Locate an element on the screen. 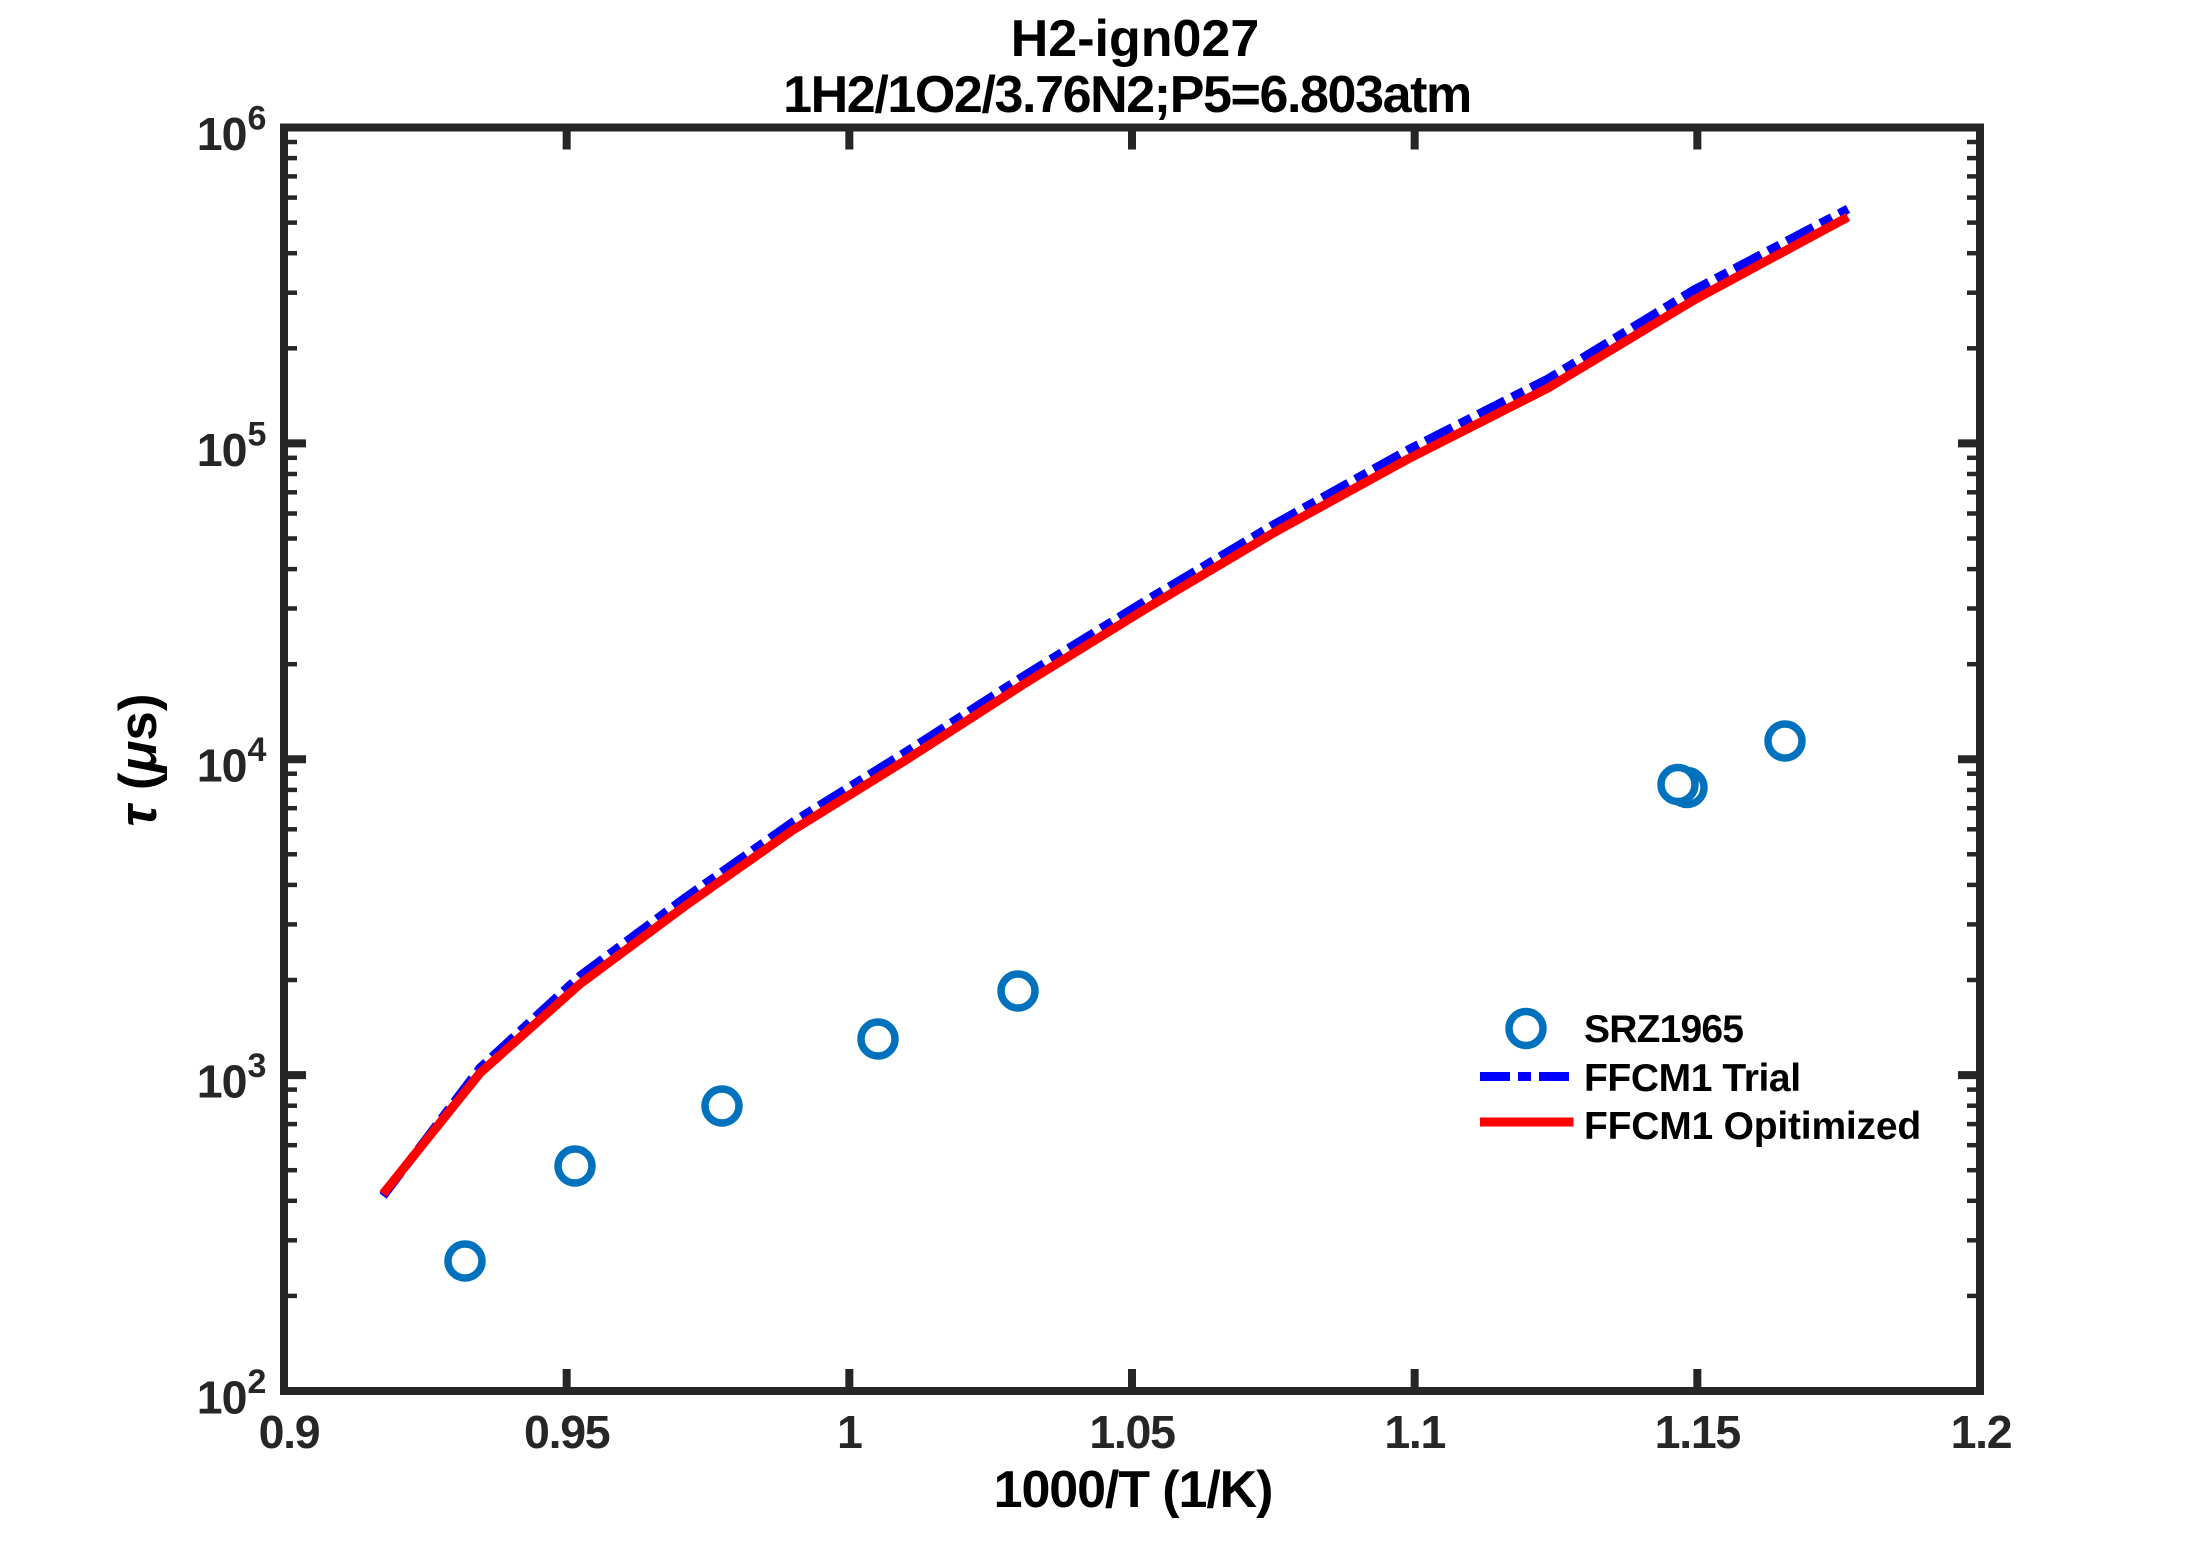  svg-text: 1.15 is located at coordinates (1698, 1432).